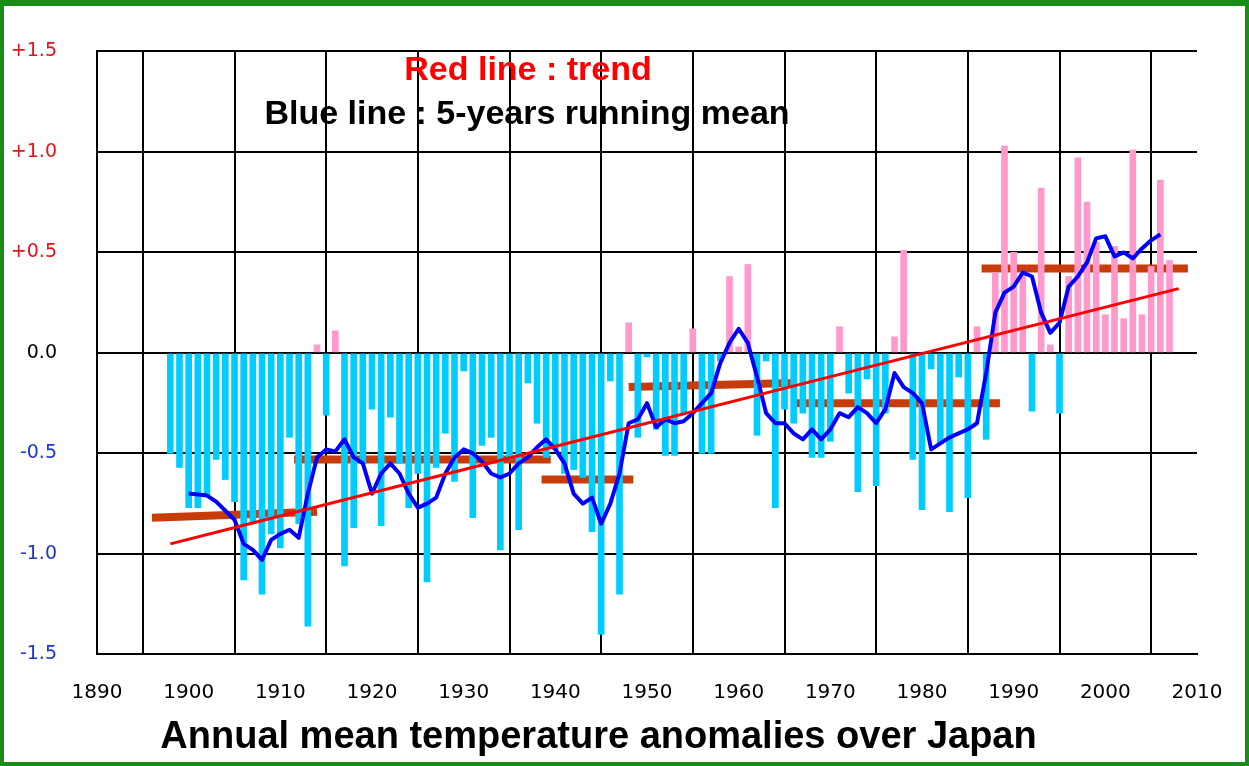 This screenshot has height=766, width=1249. What do you see at coordinates (464, 690) in the screenshot?
I see `x-tick-label: 1930` at bounding box center [464, 690].